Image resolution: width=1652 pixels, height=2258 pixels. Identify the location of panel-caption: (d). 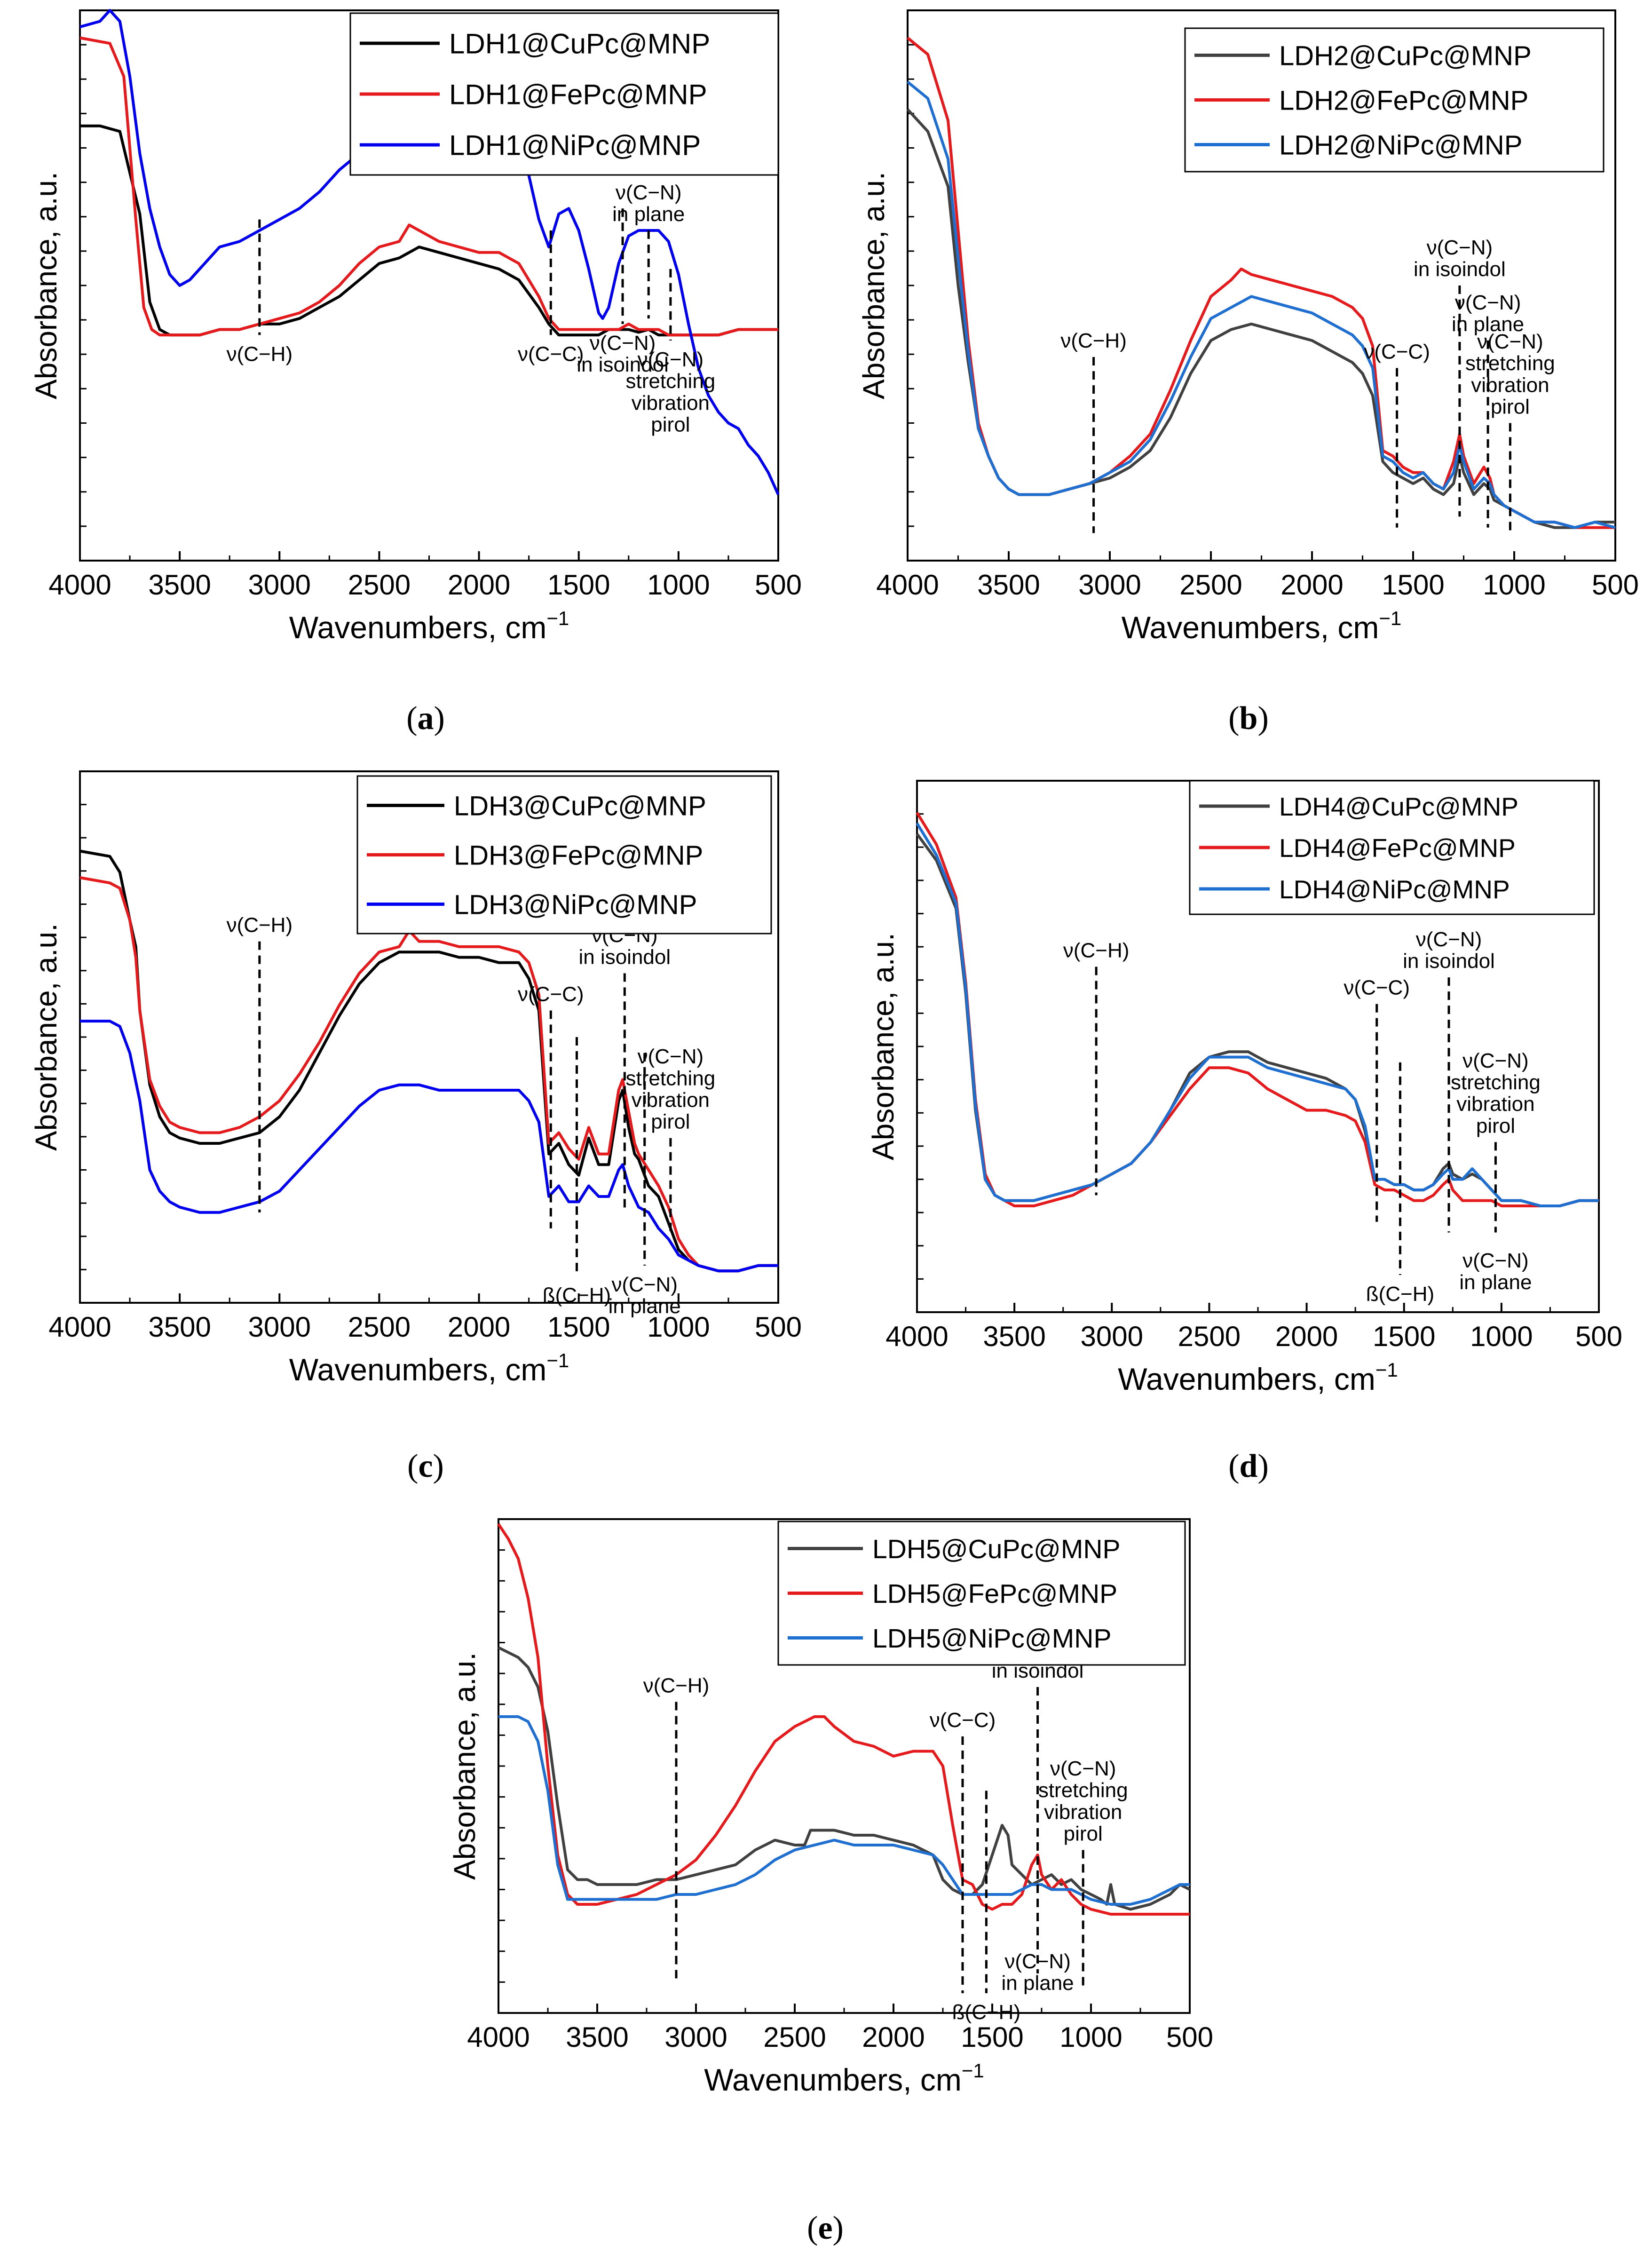
(1248, 1466).